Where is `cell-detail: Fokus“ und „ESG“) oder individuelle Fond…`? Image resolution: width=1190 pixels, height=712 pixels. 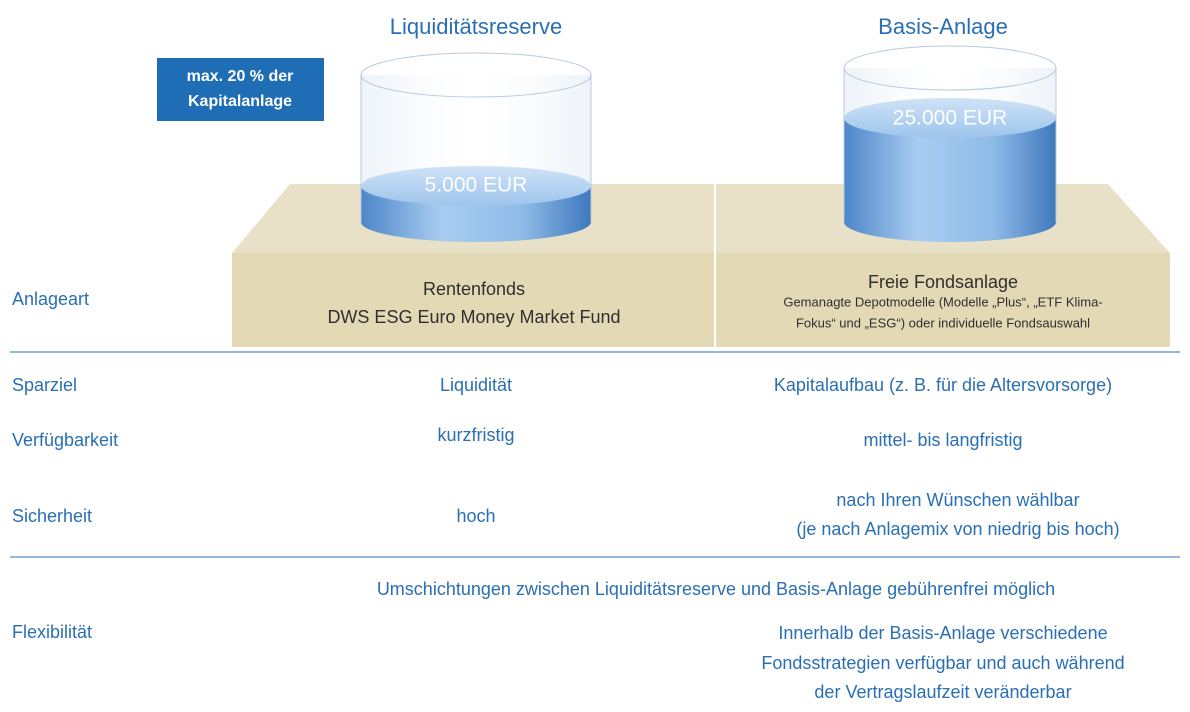 cell-detail: Fokus“ und „ESG“) oder individuelle Fond… is located at coordinates (943, 322).